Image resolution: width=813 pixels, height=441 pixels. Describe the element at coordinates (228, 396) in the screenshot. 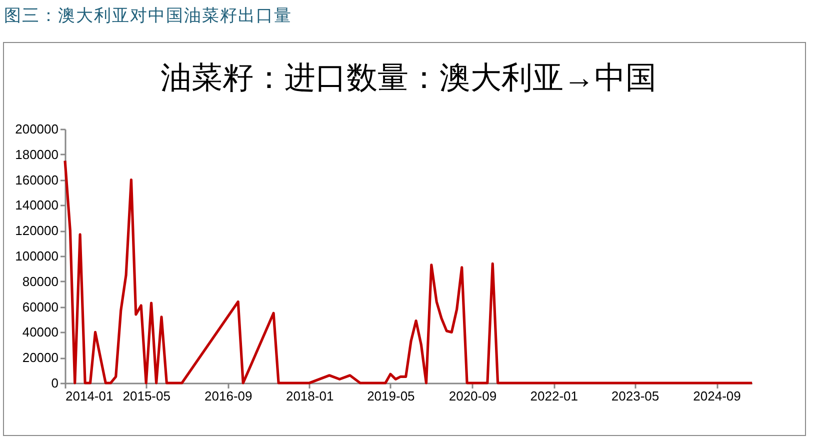

I see `x-tick-label: 2016-09` at that location.